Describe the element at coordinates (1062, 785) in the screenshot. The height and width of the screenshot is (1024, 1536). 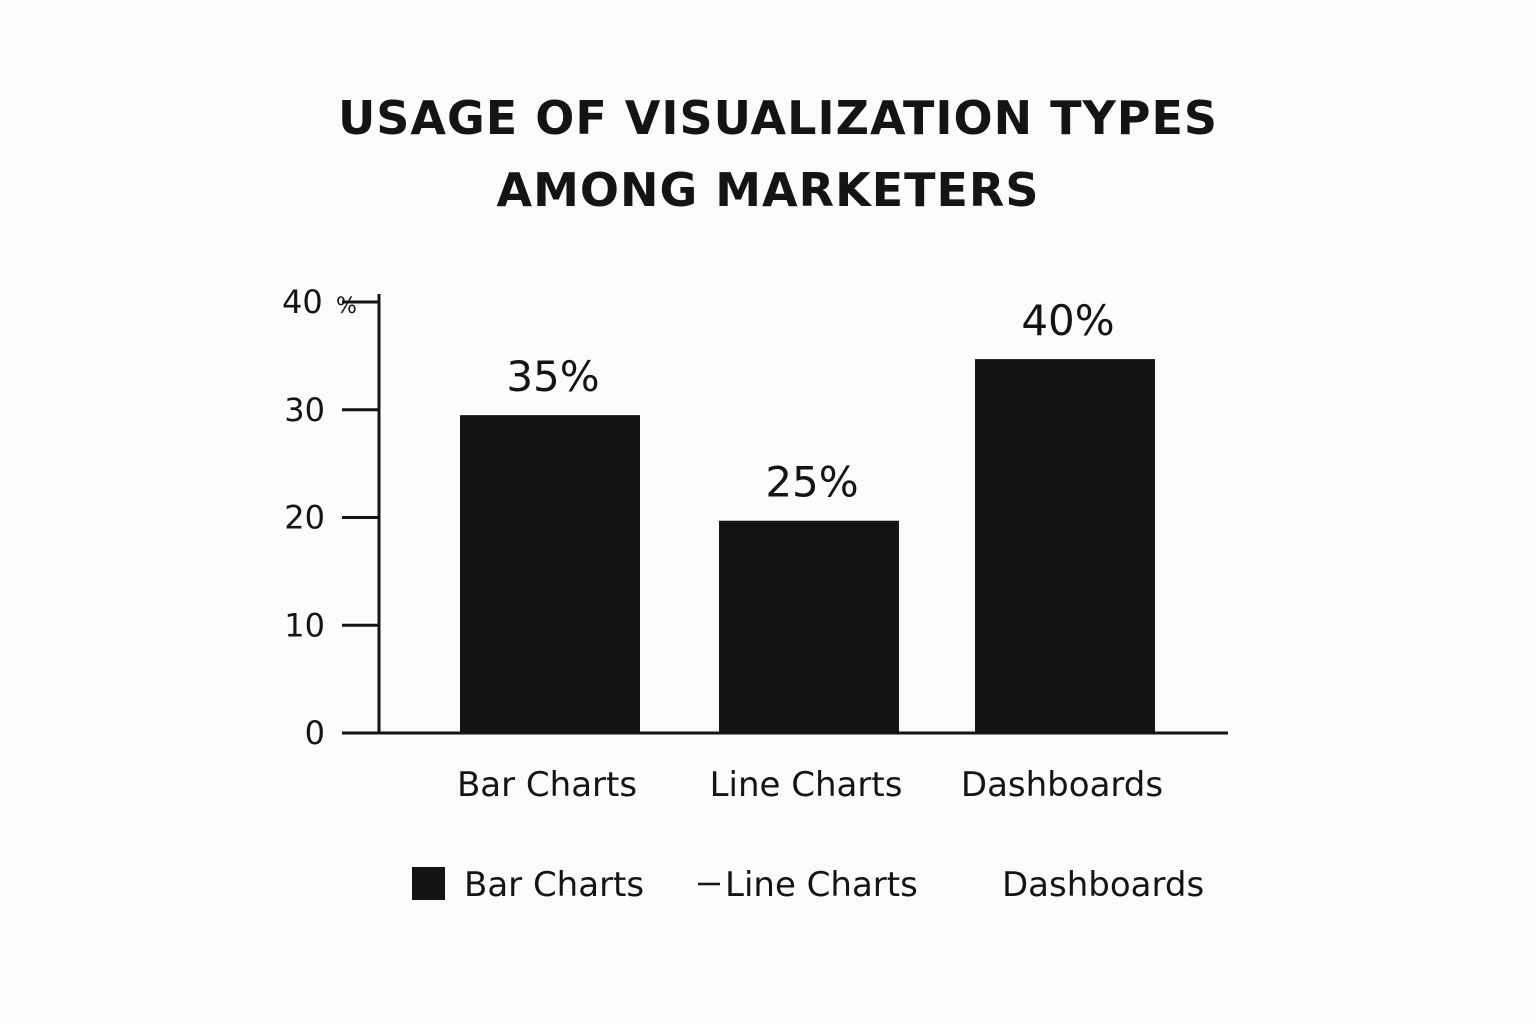
I see `x-tick-label: Dashboards` at that location.